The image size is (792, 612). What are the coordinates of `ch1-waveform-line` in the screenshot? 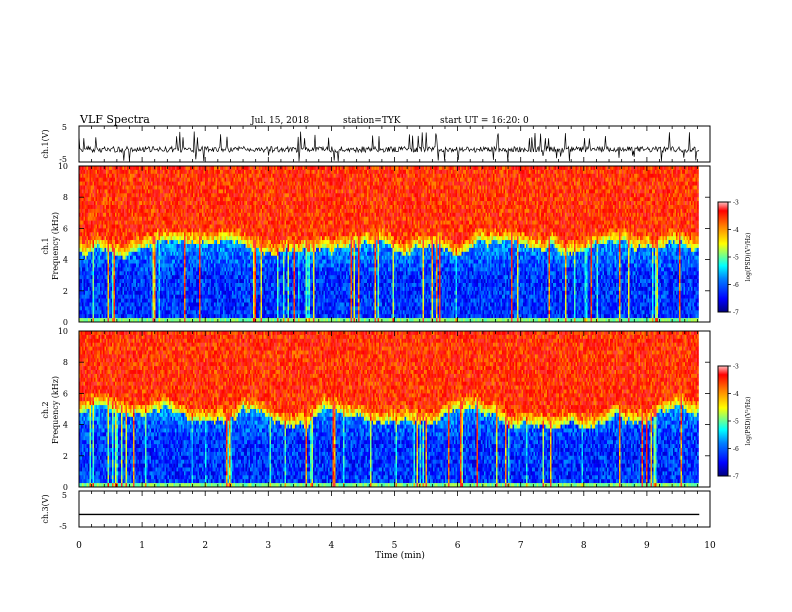 It's located at (389, 147).